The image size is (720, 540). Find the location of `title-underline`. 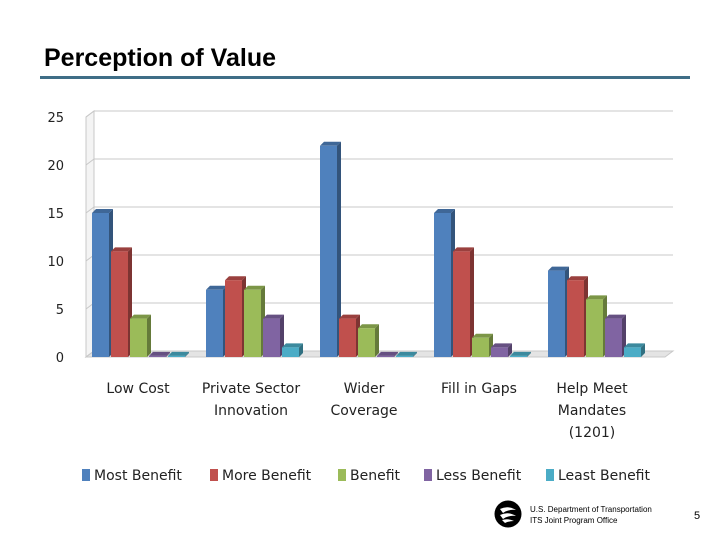

title-underline is located at coordinates (365, 77).